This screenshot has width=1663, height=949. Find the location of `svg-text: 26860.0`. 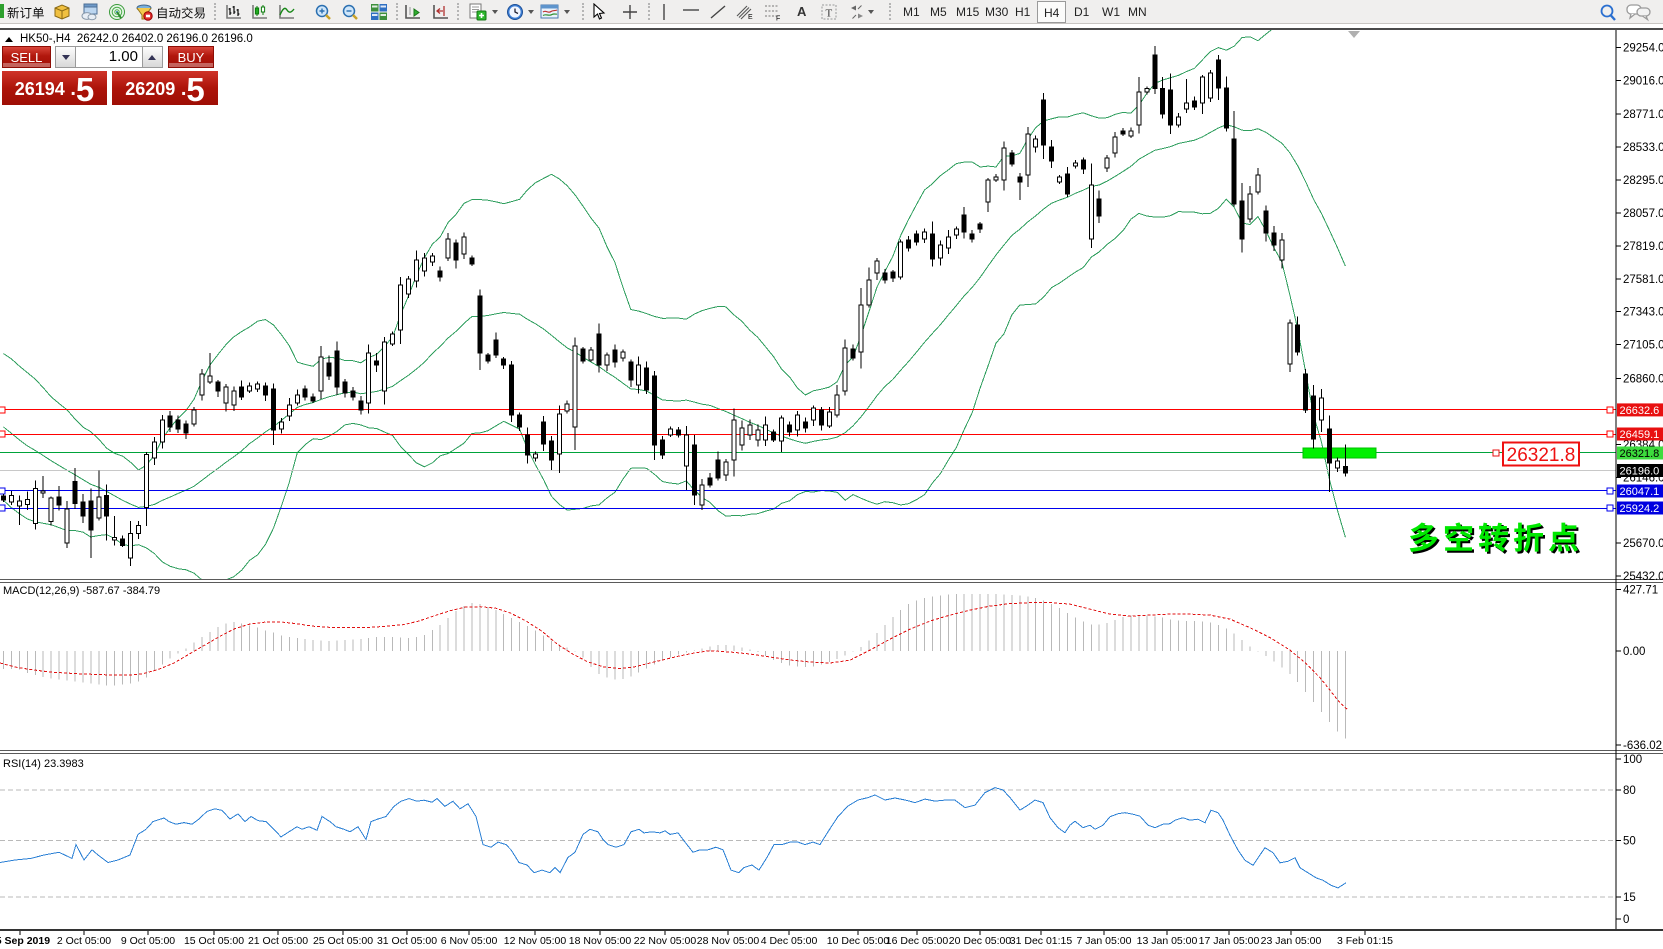

svg-text: 26860.0 is located at coordinates (1643, 380).